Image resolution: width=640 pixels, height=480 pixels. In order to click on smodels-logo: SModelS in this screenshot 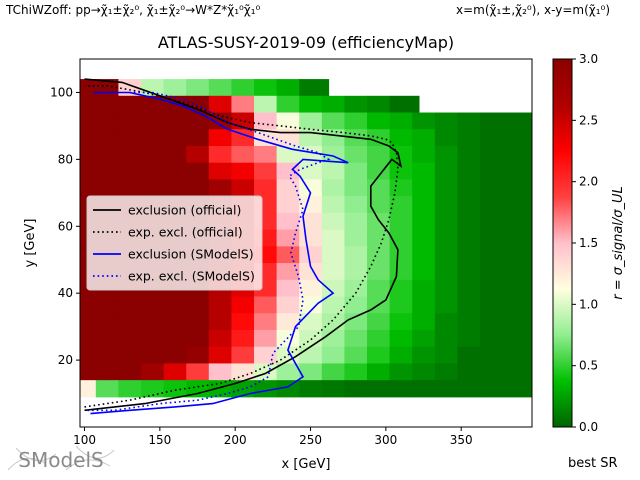, I will do `click(61, 458)`.